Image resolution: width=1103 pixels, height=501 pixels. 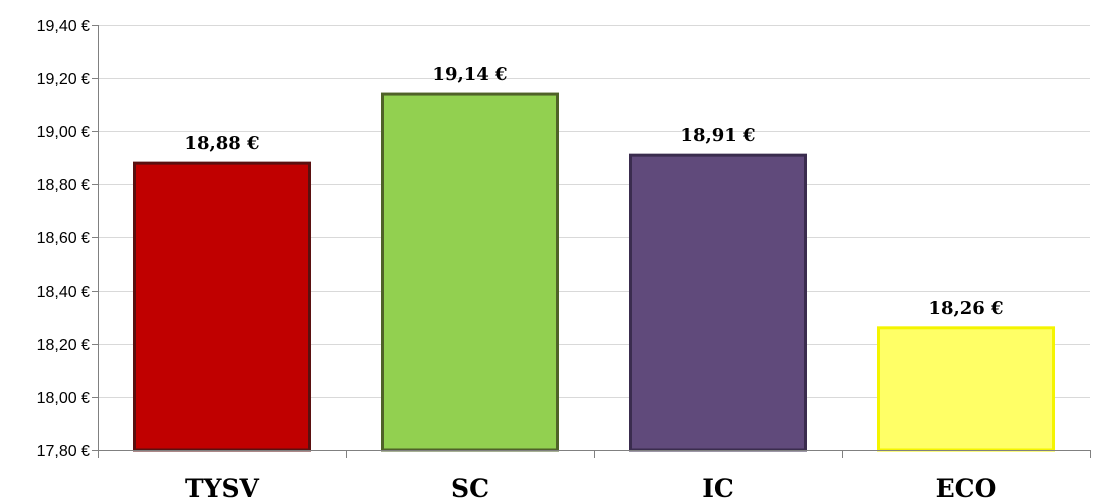 I want to click on x-tick-label: SC, so click(x=470, y=487).